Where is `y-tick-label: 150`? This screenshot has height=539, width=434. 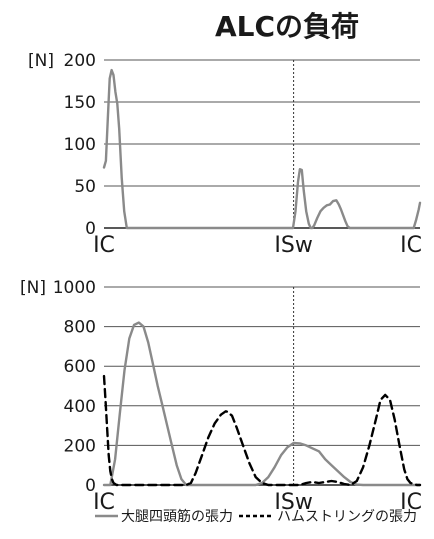 y-tick-label: 150 is located at coordinates (80, 103).